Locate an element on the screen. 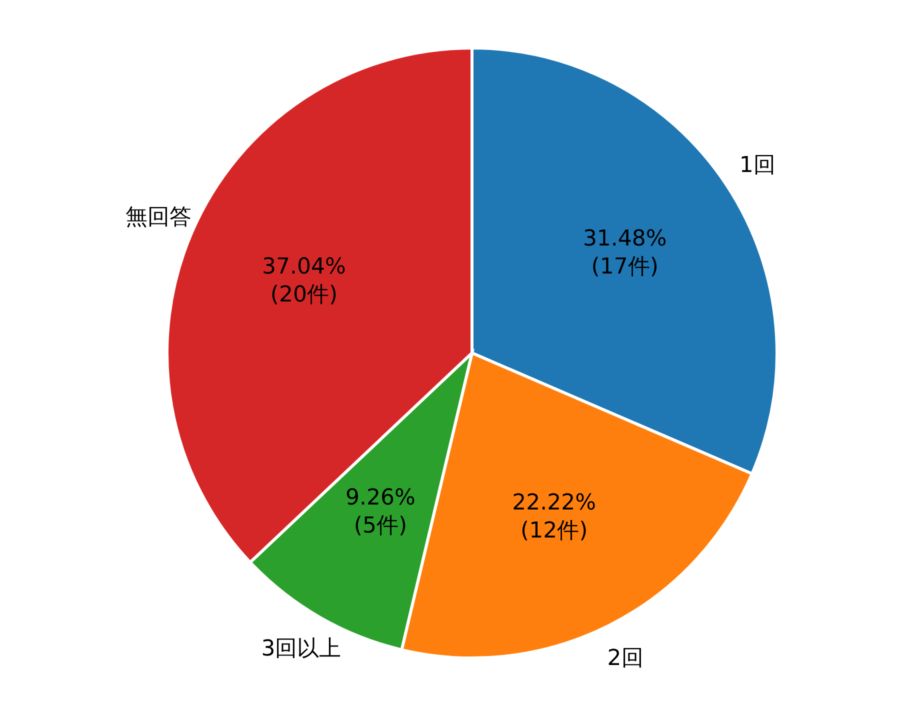 Image resolution: width=908 pixels, height=710 pixels. slice-label: 3回以上 is located at coordinates (301, 649).